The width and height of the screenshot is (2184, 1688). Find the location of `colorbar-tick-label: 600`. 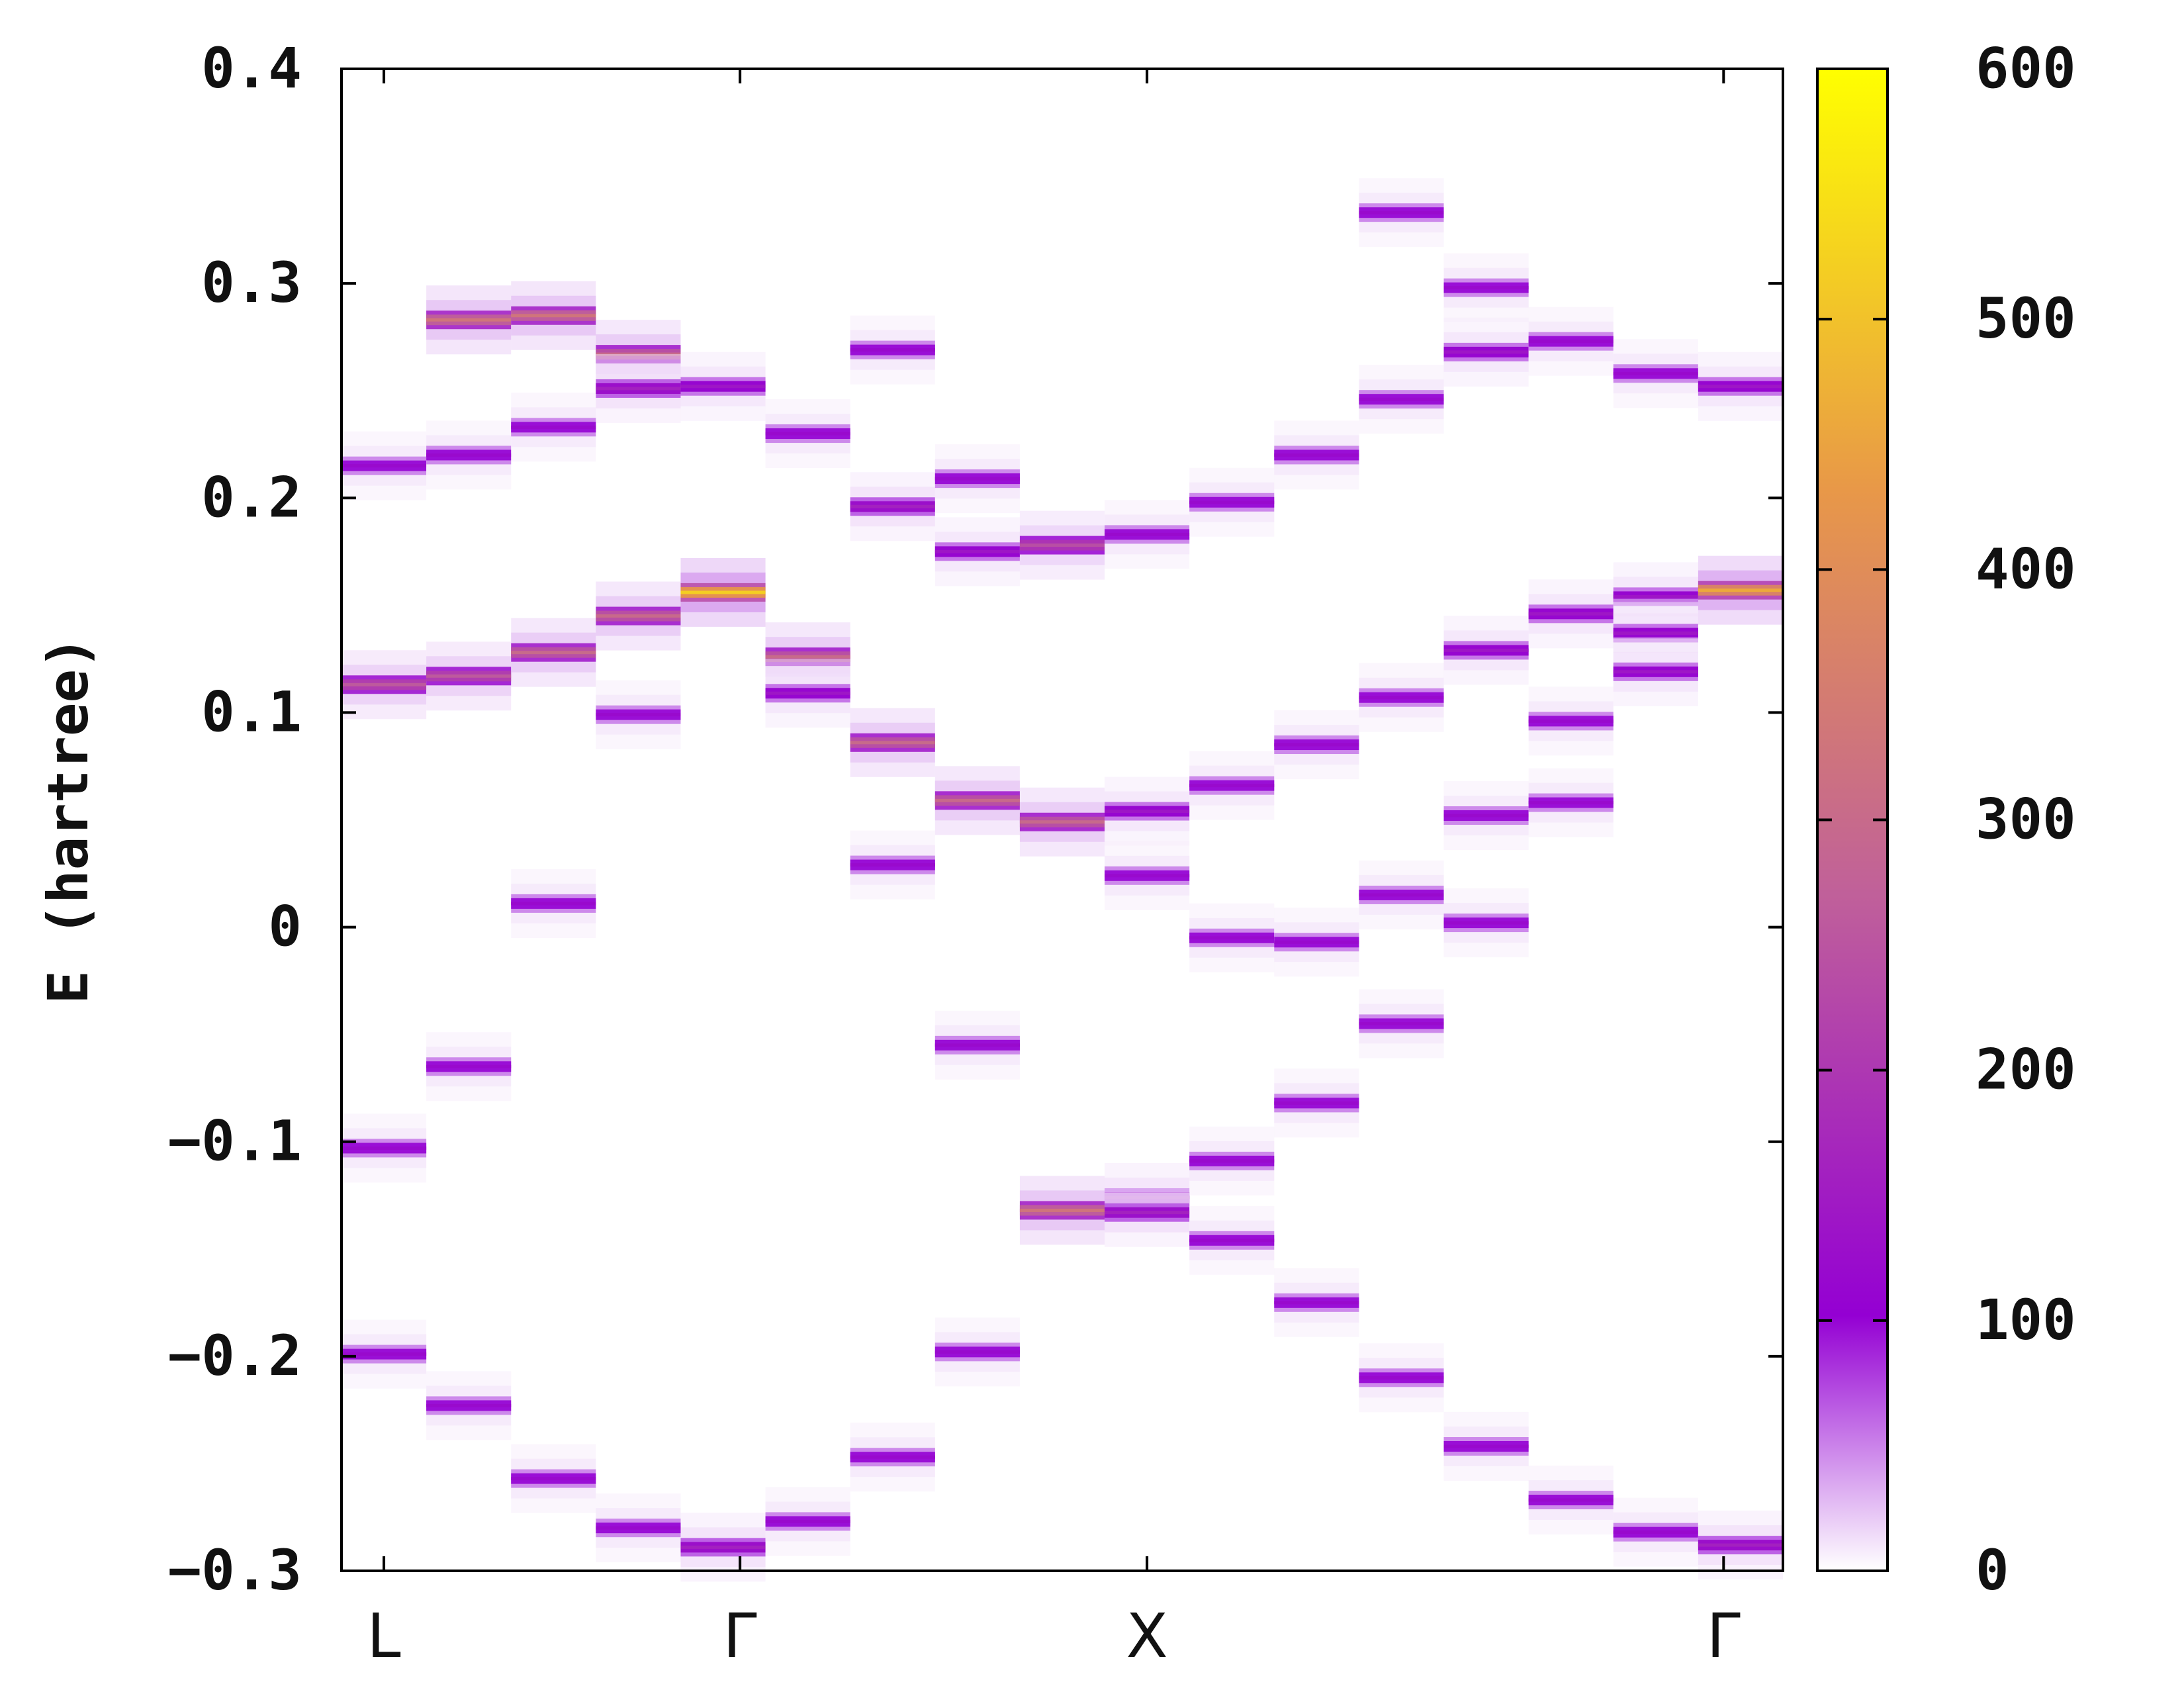

colorbar-tick-label: 600 is located at coordinates (2026, 68).